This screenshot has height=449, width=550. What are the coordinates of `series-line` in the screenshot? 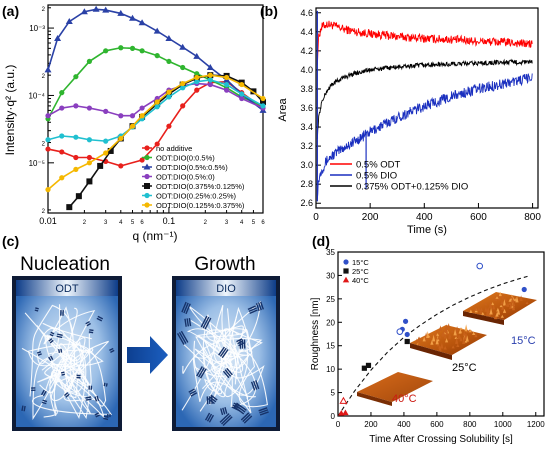 It's located at (155, 110).